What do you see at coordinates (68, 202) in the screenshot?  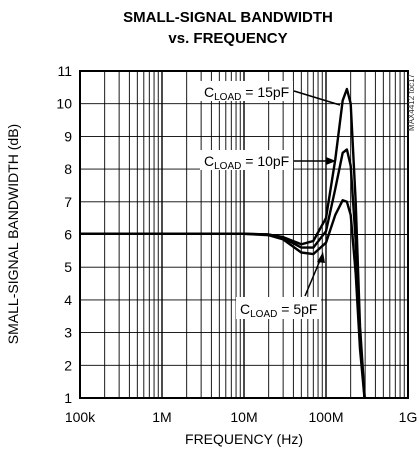 I see `y-tick-label: 7` at bounding box center [68, 202].